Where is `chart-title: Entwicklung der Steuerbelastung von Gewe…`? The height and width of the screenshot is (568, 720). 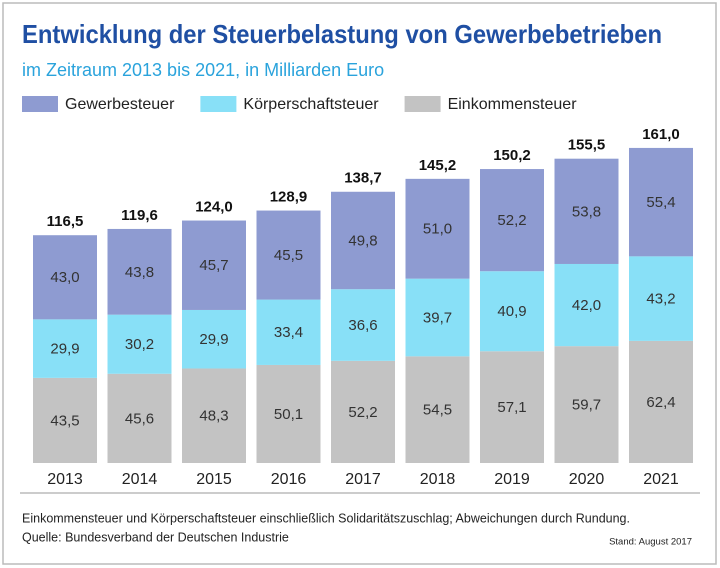
chart-title: Entwicklung der Steuerbelastung von Gewe… is located at coordinates (342, 34).